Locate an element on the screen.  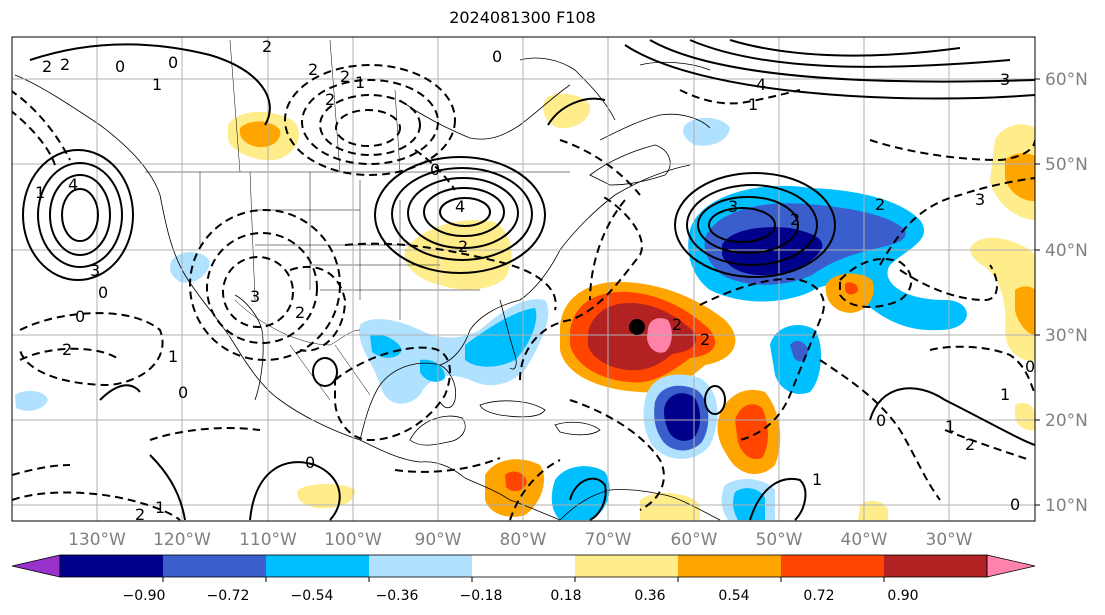
colorbar-tick-label: −0.36 is located at coordinates (397, 596).